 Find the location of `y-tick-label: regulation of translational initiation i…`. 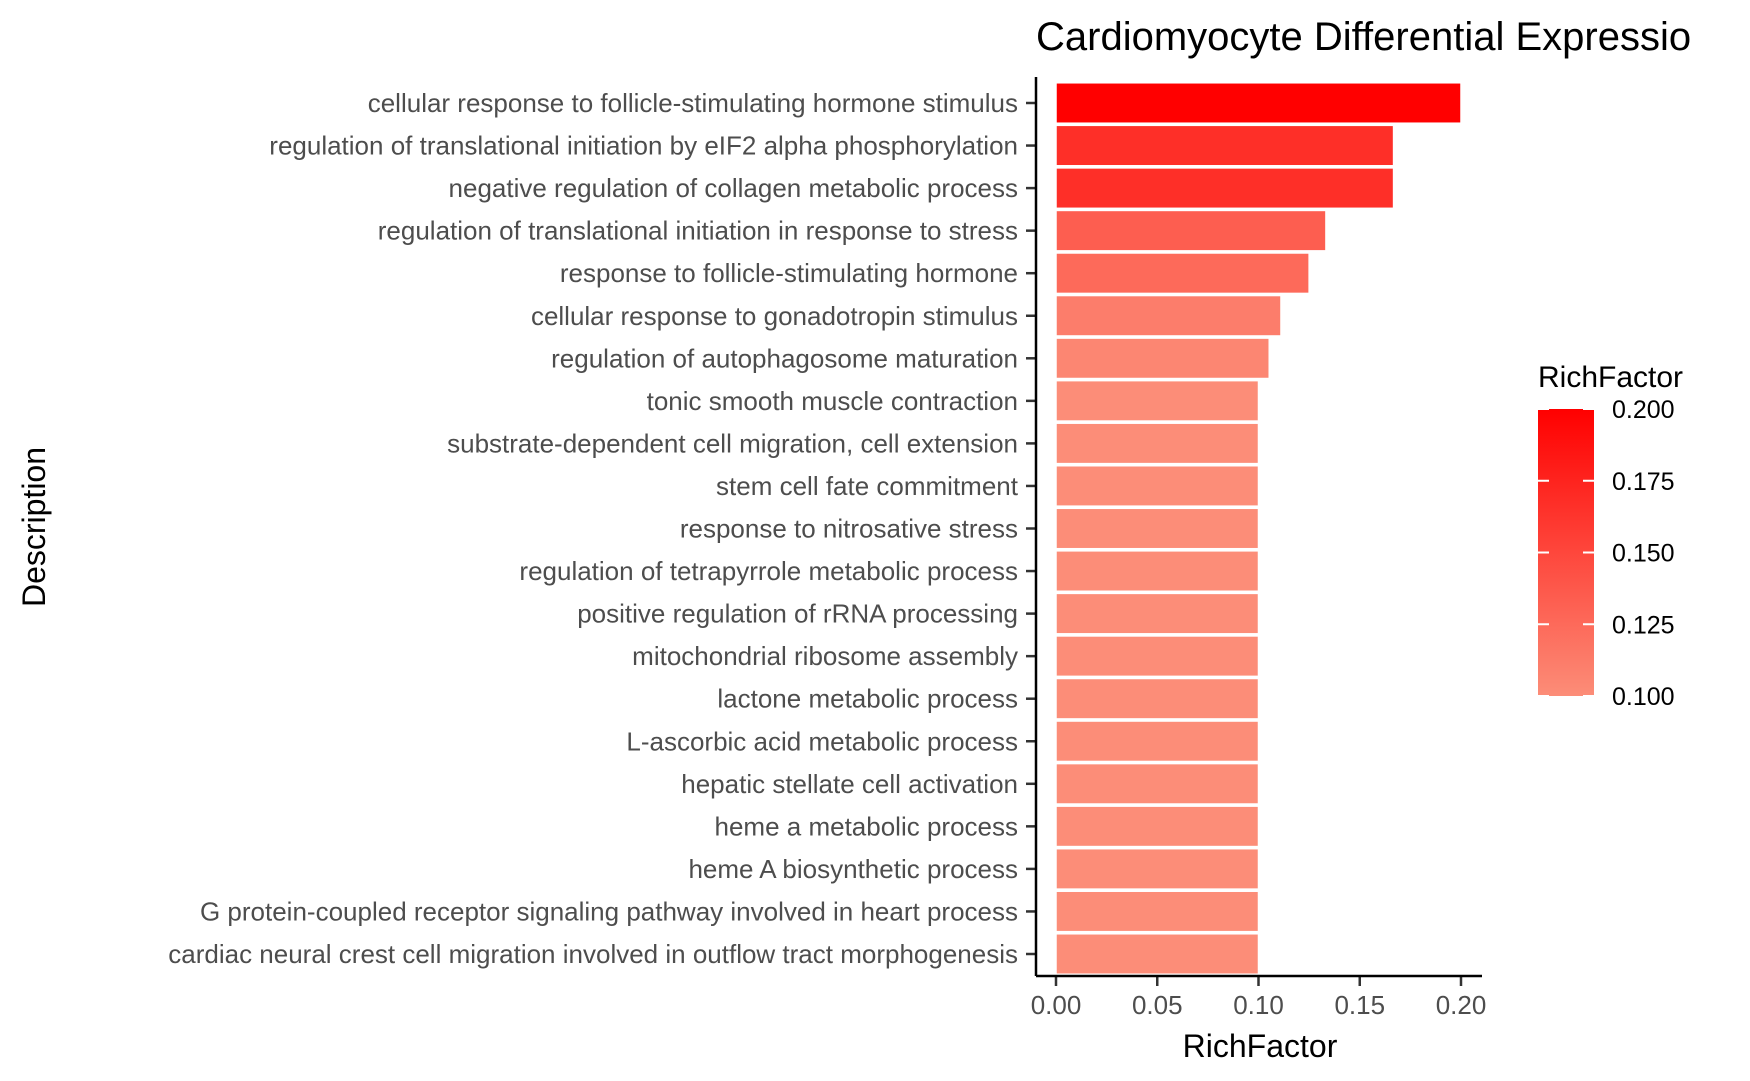

y-tick-label: regulation of translational initiation i… is located at coordinates (698, 231).